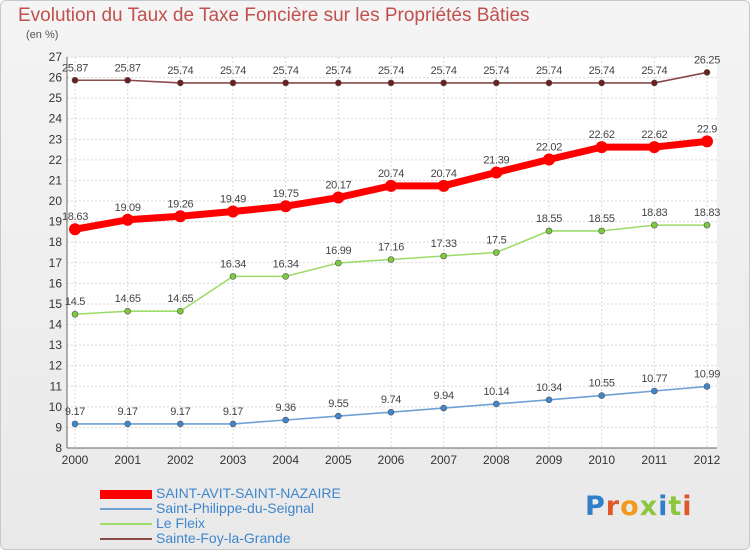 The height and width of the screenshot is (550, 750). What do you see at coordinates (444, 396) in the screenshot?
I see `data-label: 9.94` at bounding box center [444, 396].